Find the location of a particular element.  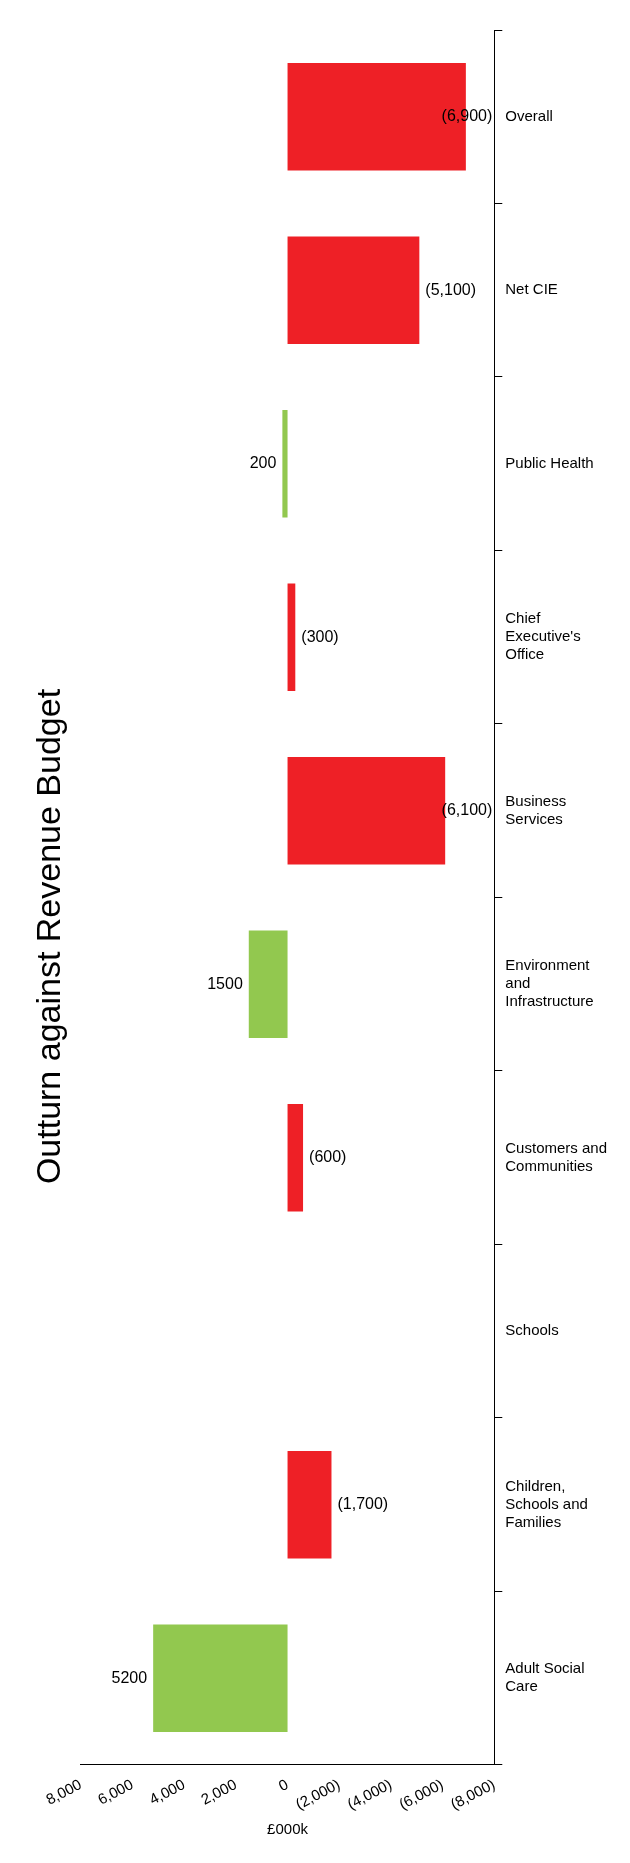

y-tick-label: Schools is located at coordinates (532, 1330).